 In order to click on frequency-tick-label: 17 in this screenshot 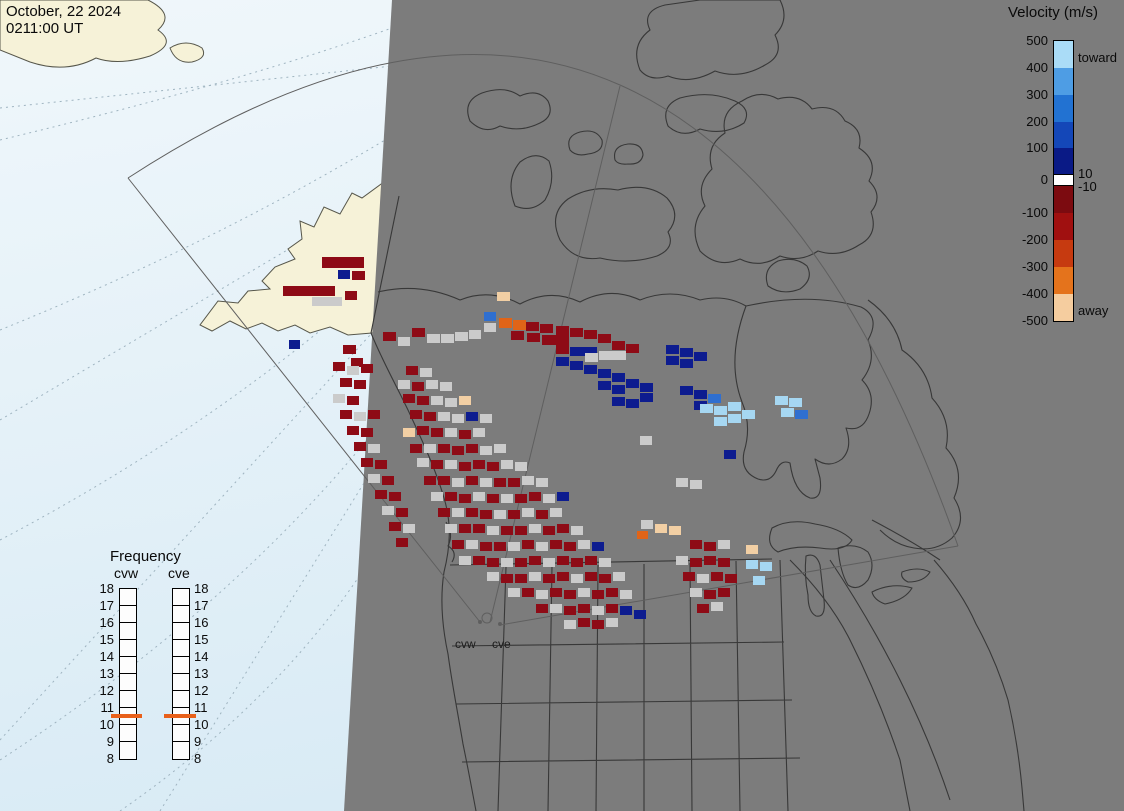, I will do `click(106, 605)`.